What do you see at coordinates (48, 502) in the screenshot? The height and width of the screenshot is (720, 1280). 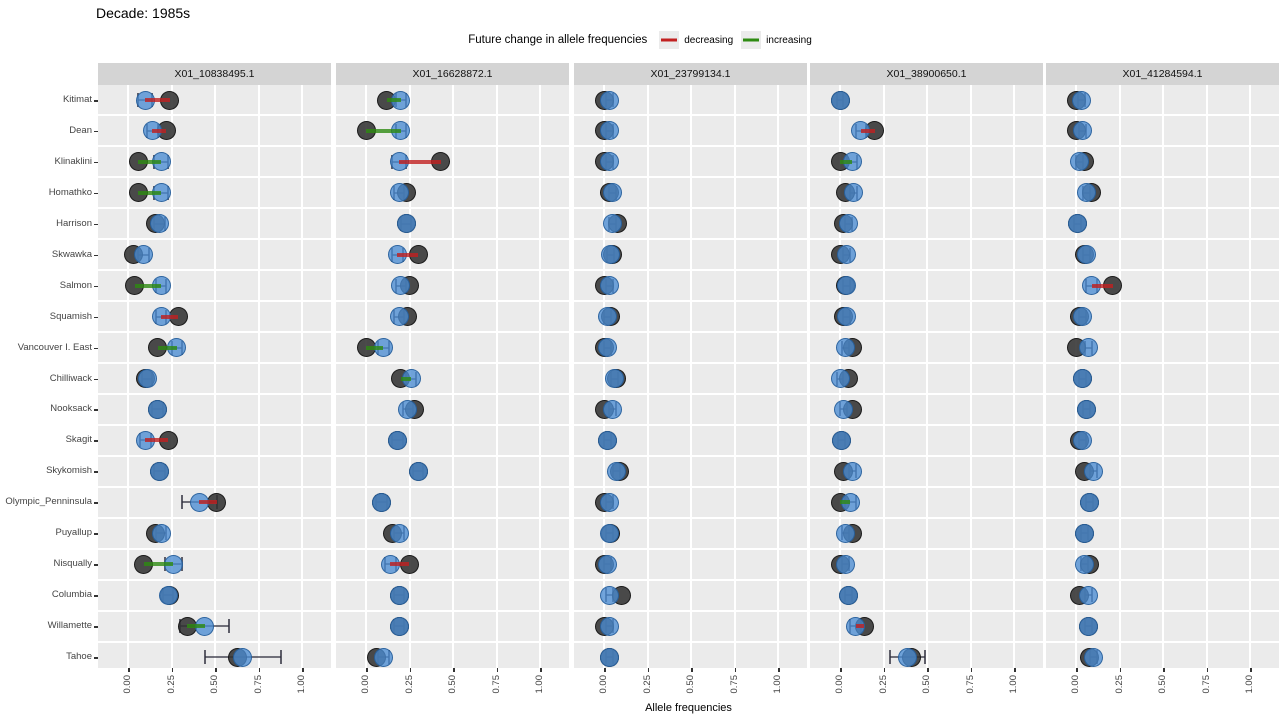 I see `y-axis-label: Olympic_Penninsula` at bounding box center [48, 502].